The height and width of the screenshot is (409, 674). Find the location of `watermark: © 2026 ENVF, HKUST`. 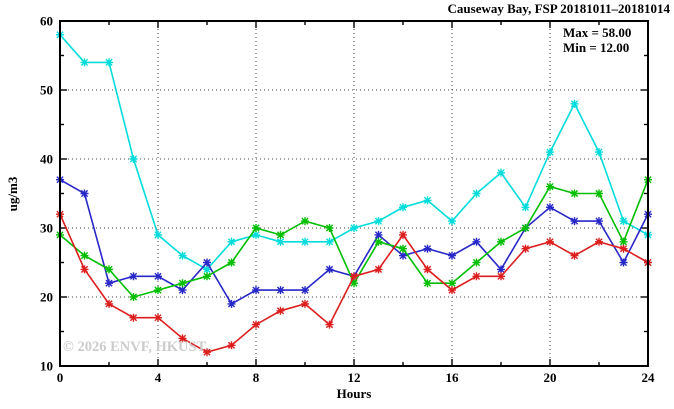

watermark: © 2026 ENVF, HKUST is located at coordinates (135, 347).